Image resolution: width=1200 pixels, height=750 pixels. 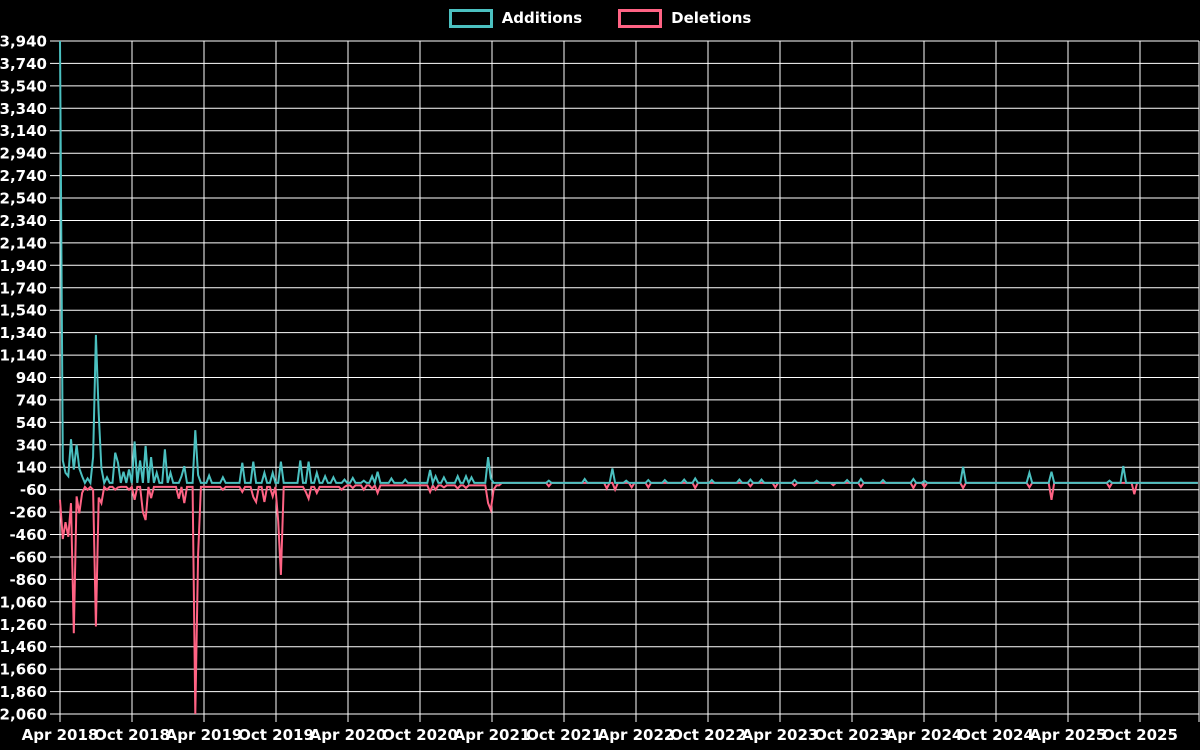 I want to click on legend-label-additions: Additions, so click(x=542, y=18).